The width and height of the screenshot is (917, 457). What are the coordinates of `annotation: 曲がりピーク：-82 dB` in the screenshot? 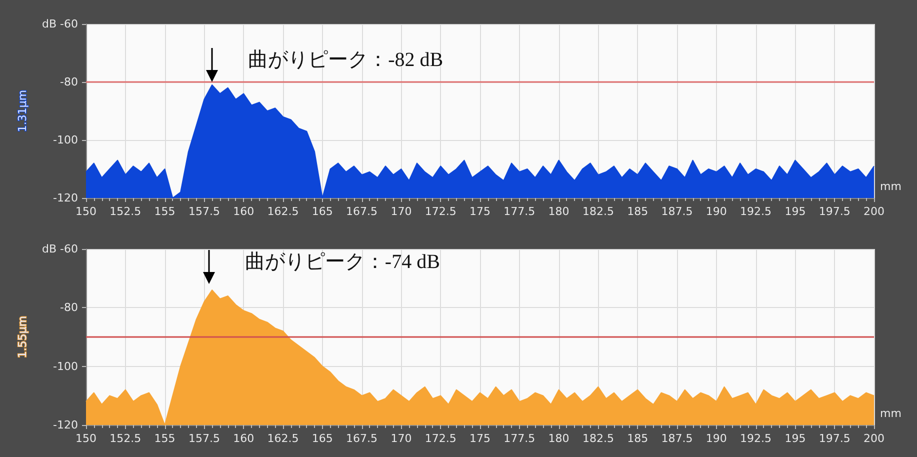 It's located at (346, 60).